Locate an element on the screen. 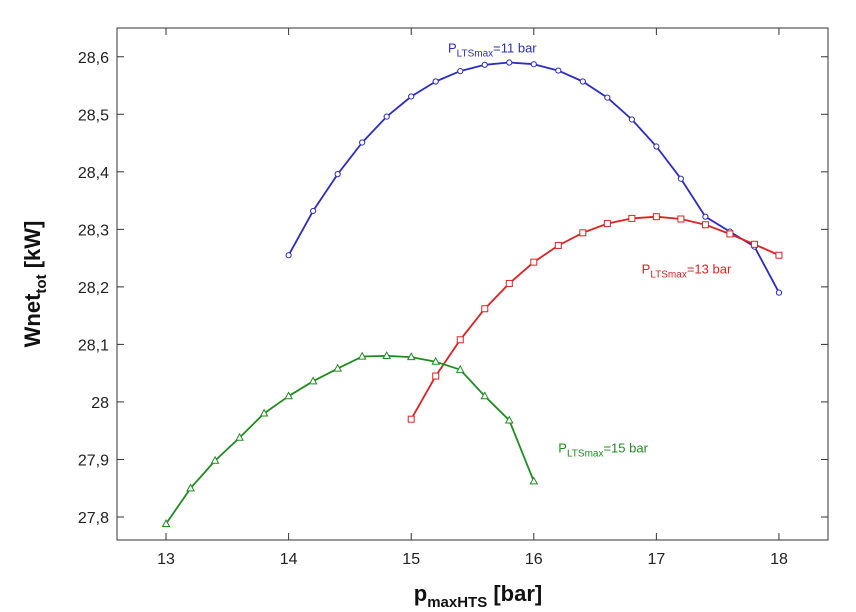 The height and width of the screenshot is (612, 856). series-annotation-0: PLTSmax=11 bar is located at coordinates (492, 50).